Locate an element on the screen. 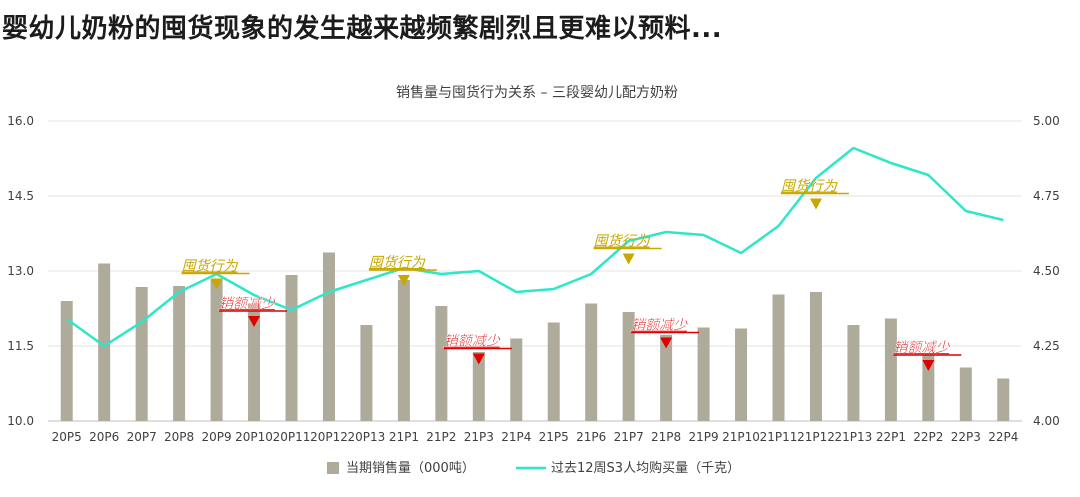  x-tick-label: 21P13 is located at coordinates (854, 437).